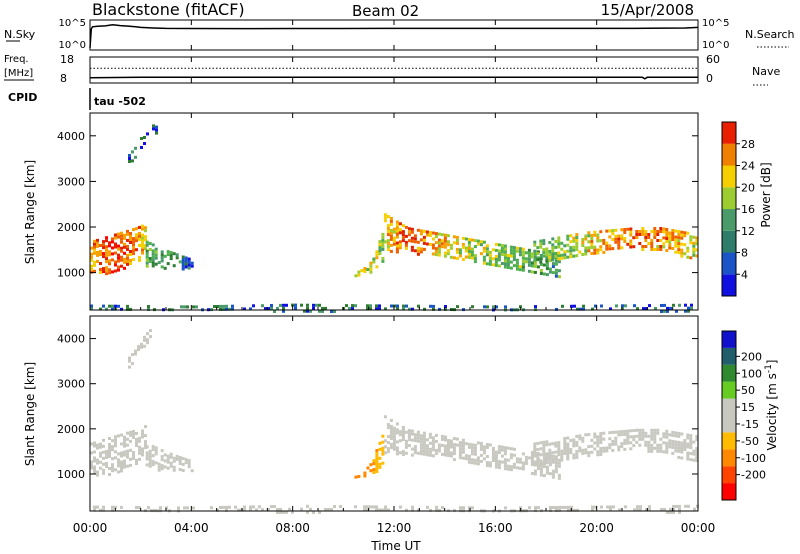 This screenshot has width=800, height=554. Describe the element at coordinates (748, 390) in the screenshot. I see `colorbar-tick-label: 50` at that location.